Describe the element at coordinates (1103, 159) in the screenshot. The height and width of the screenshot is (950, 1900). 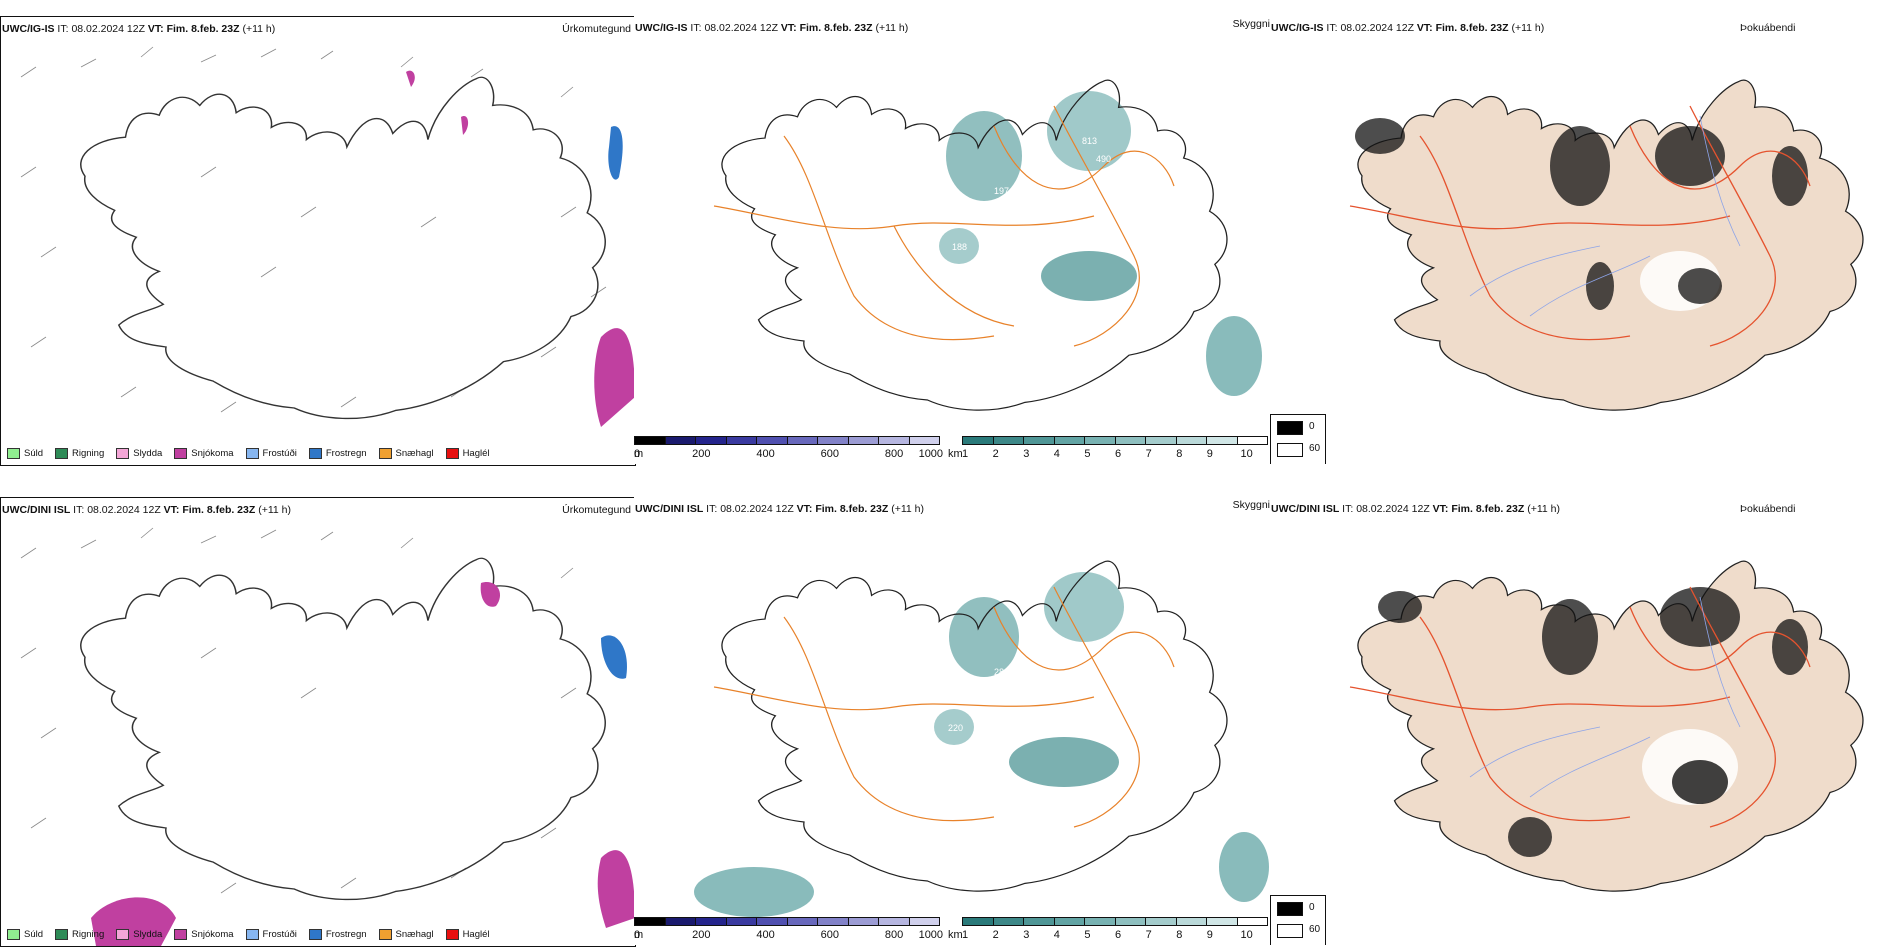
I see `cloudbase-label: 490` at that location.